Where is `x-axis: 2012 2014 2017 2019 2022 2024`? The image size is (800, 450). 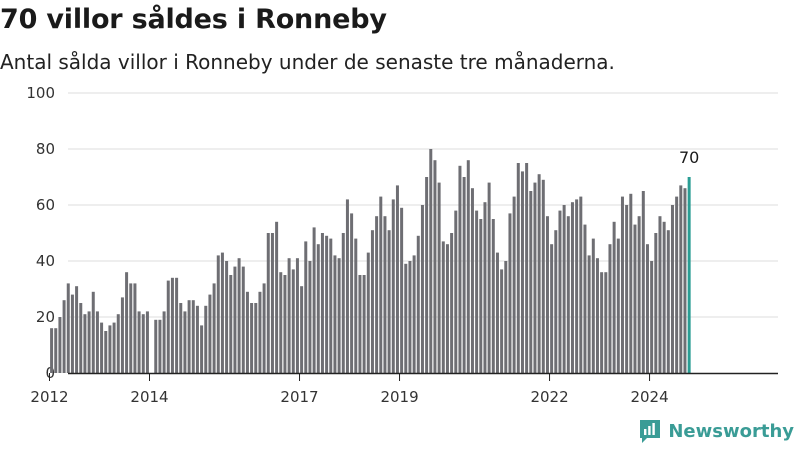 x-axis: 2012 2014 2017 2019 2022 2024 is located at coordinates (404, 389).